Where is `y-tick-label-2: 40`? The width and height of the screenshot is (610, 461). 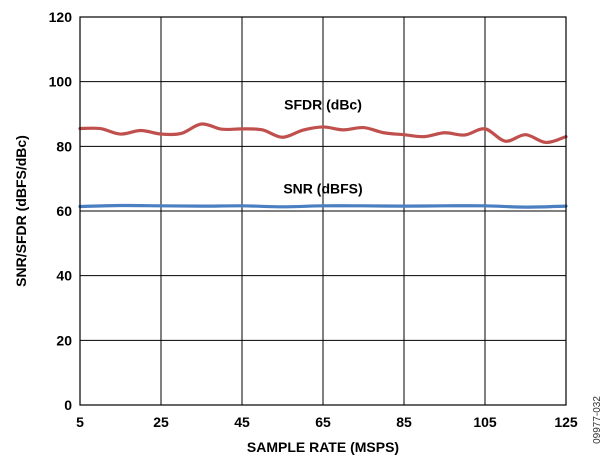 y-tick-label-2: 40 is located at coordinates (64, 276).